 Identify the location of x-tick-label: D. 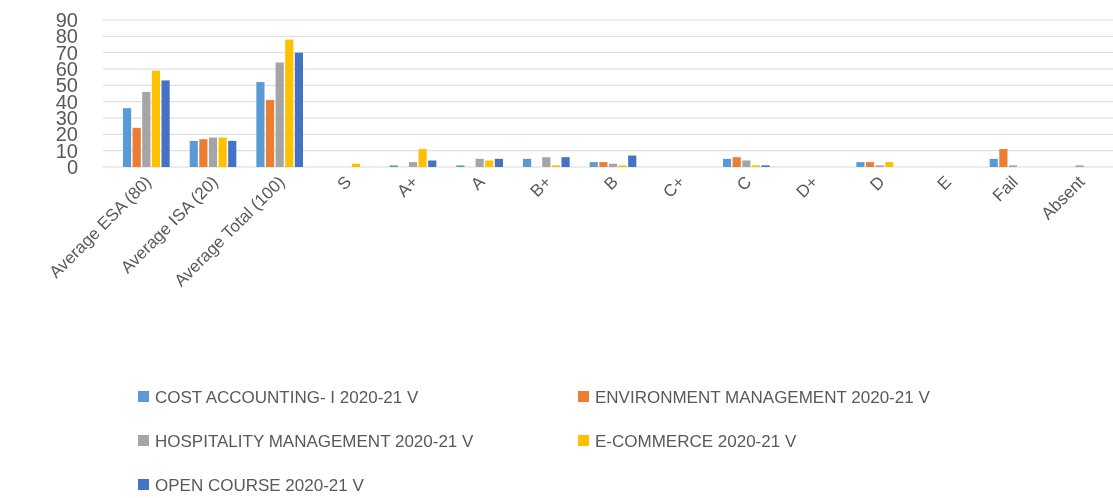
(877, 183).